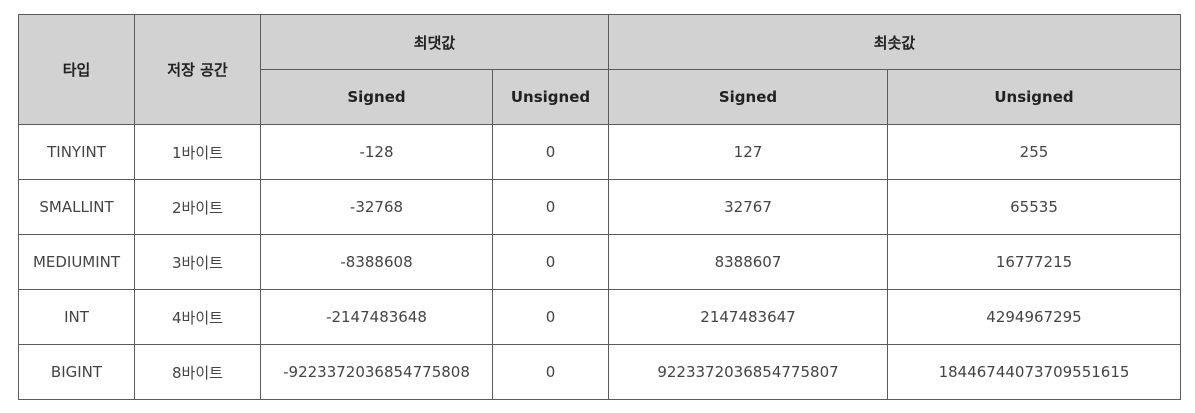 The width and height of the screenshot is (1195, 413). I want to click on header-min-signed: Signed, so click(748, 97).